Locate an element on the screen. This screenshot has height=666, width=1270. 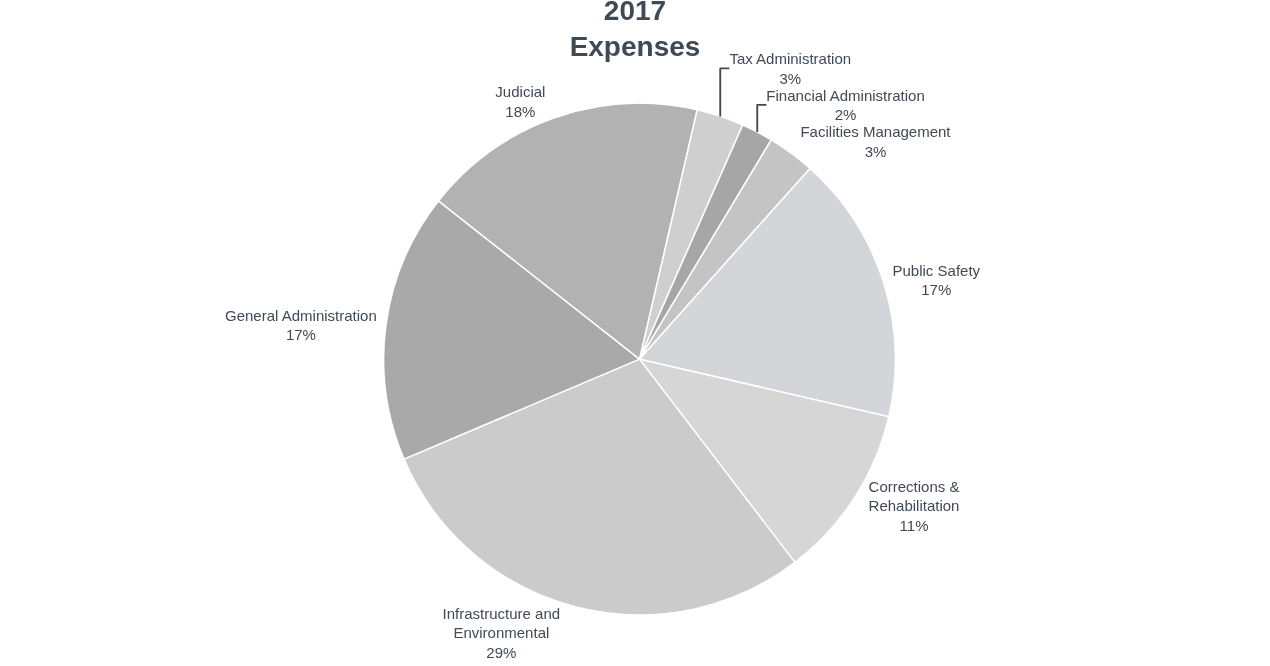
chart-title: 2017 Expenses is located at coordinates (635, 31).